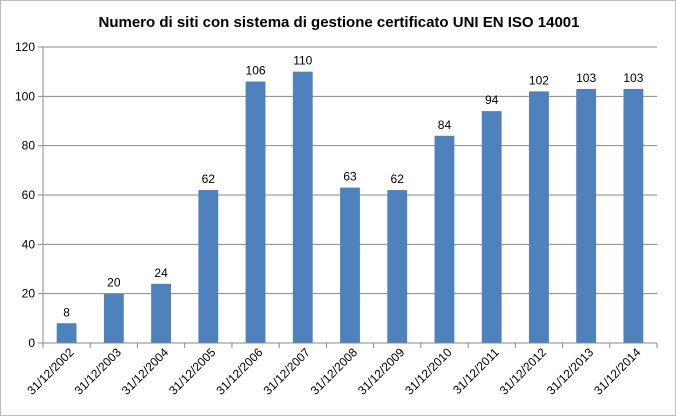 This screenshot has width=676, height=417. Describe the element at coordinates (586, 215) in the screenshot. I see `bar-31-12-2013` at that location.